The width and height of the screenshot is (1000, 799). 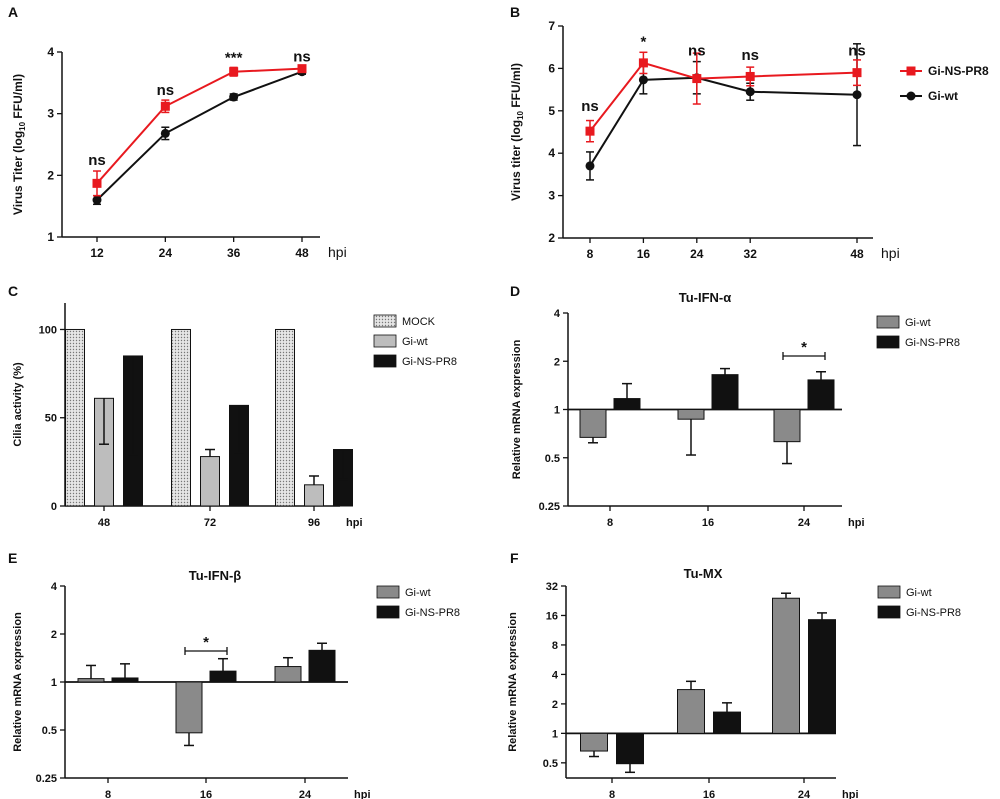 What do you see at coordinates (18, 404) in the screenshot?
I see `y-axis-label: Cilia activity (%)` at bounding box center [18, 404].